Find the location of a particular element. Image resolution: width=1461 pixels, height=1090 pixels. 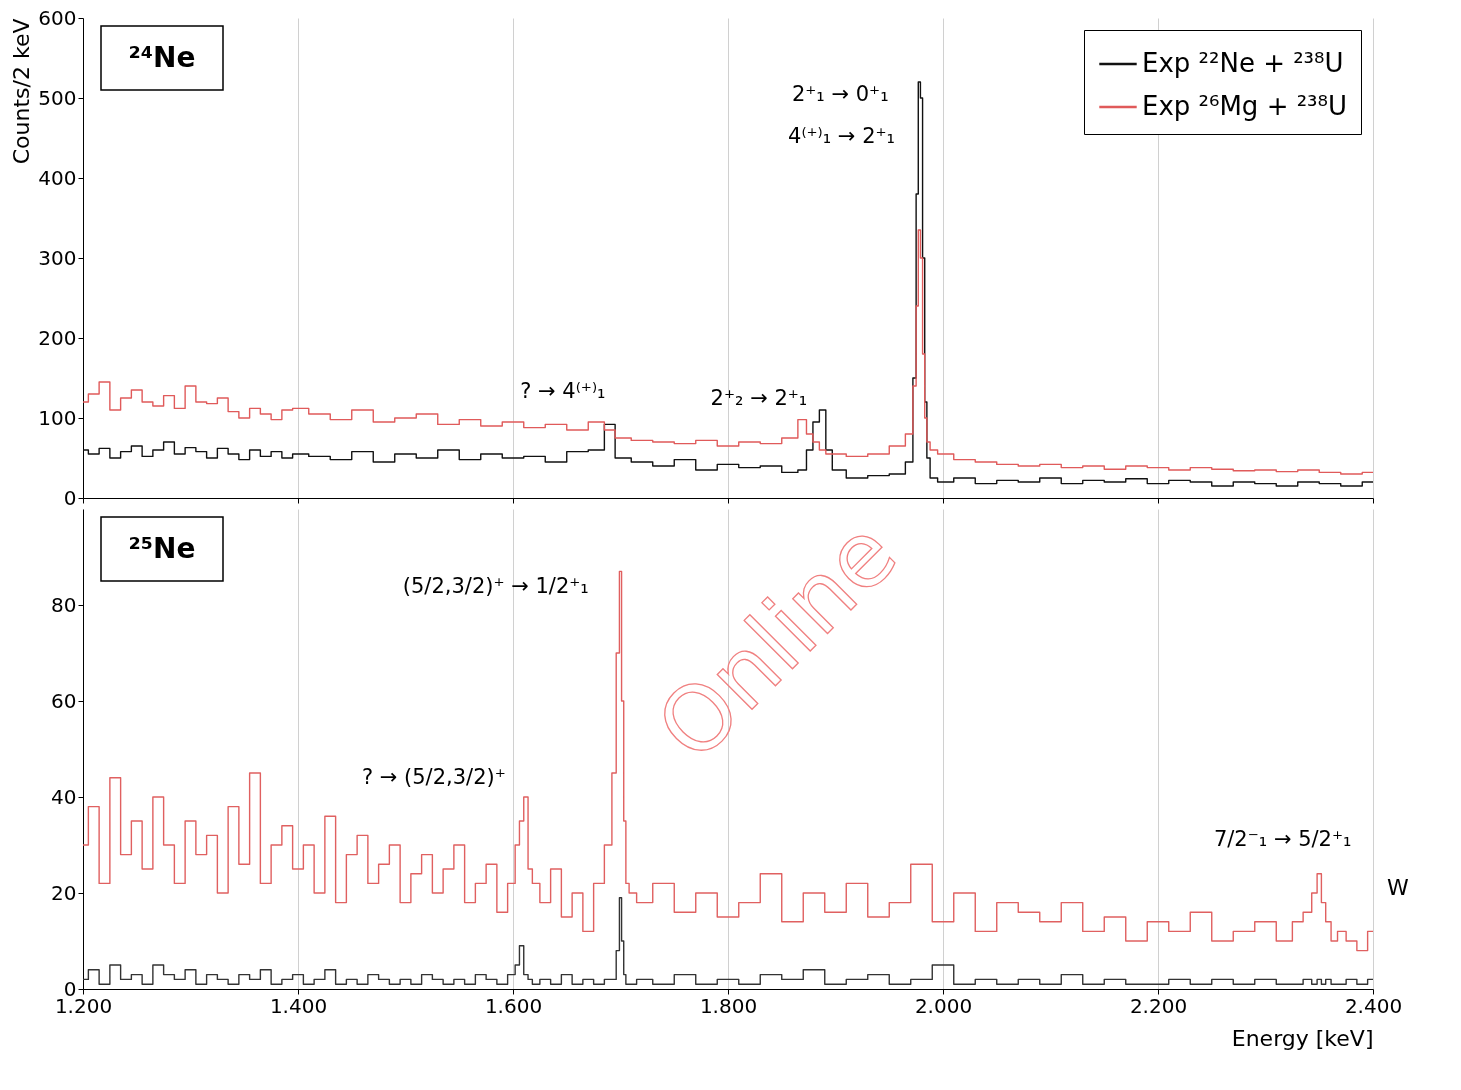

x-tick-label: 1.600 is located at coordinates (513, 1005).